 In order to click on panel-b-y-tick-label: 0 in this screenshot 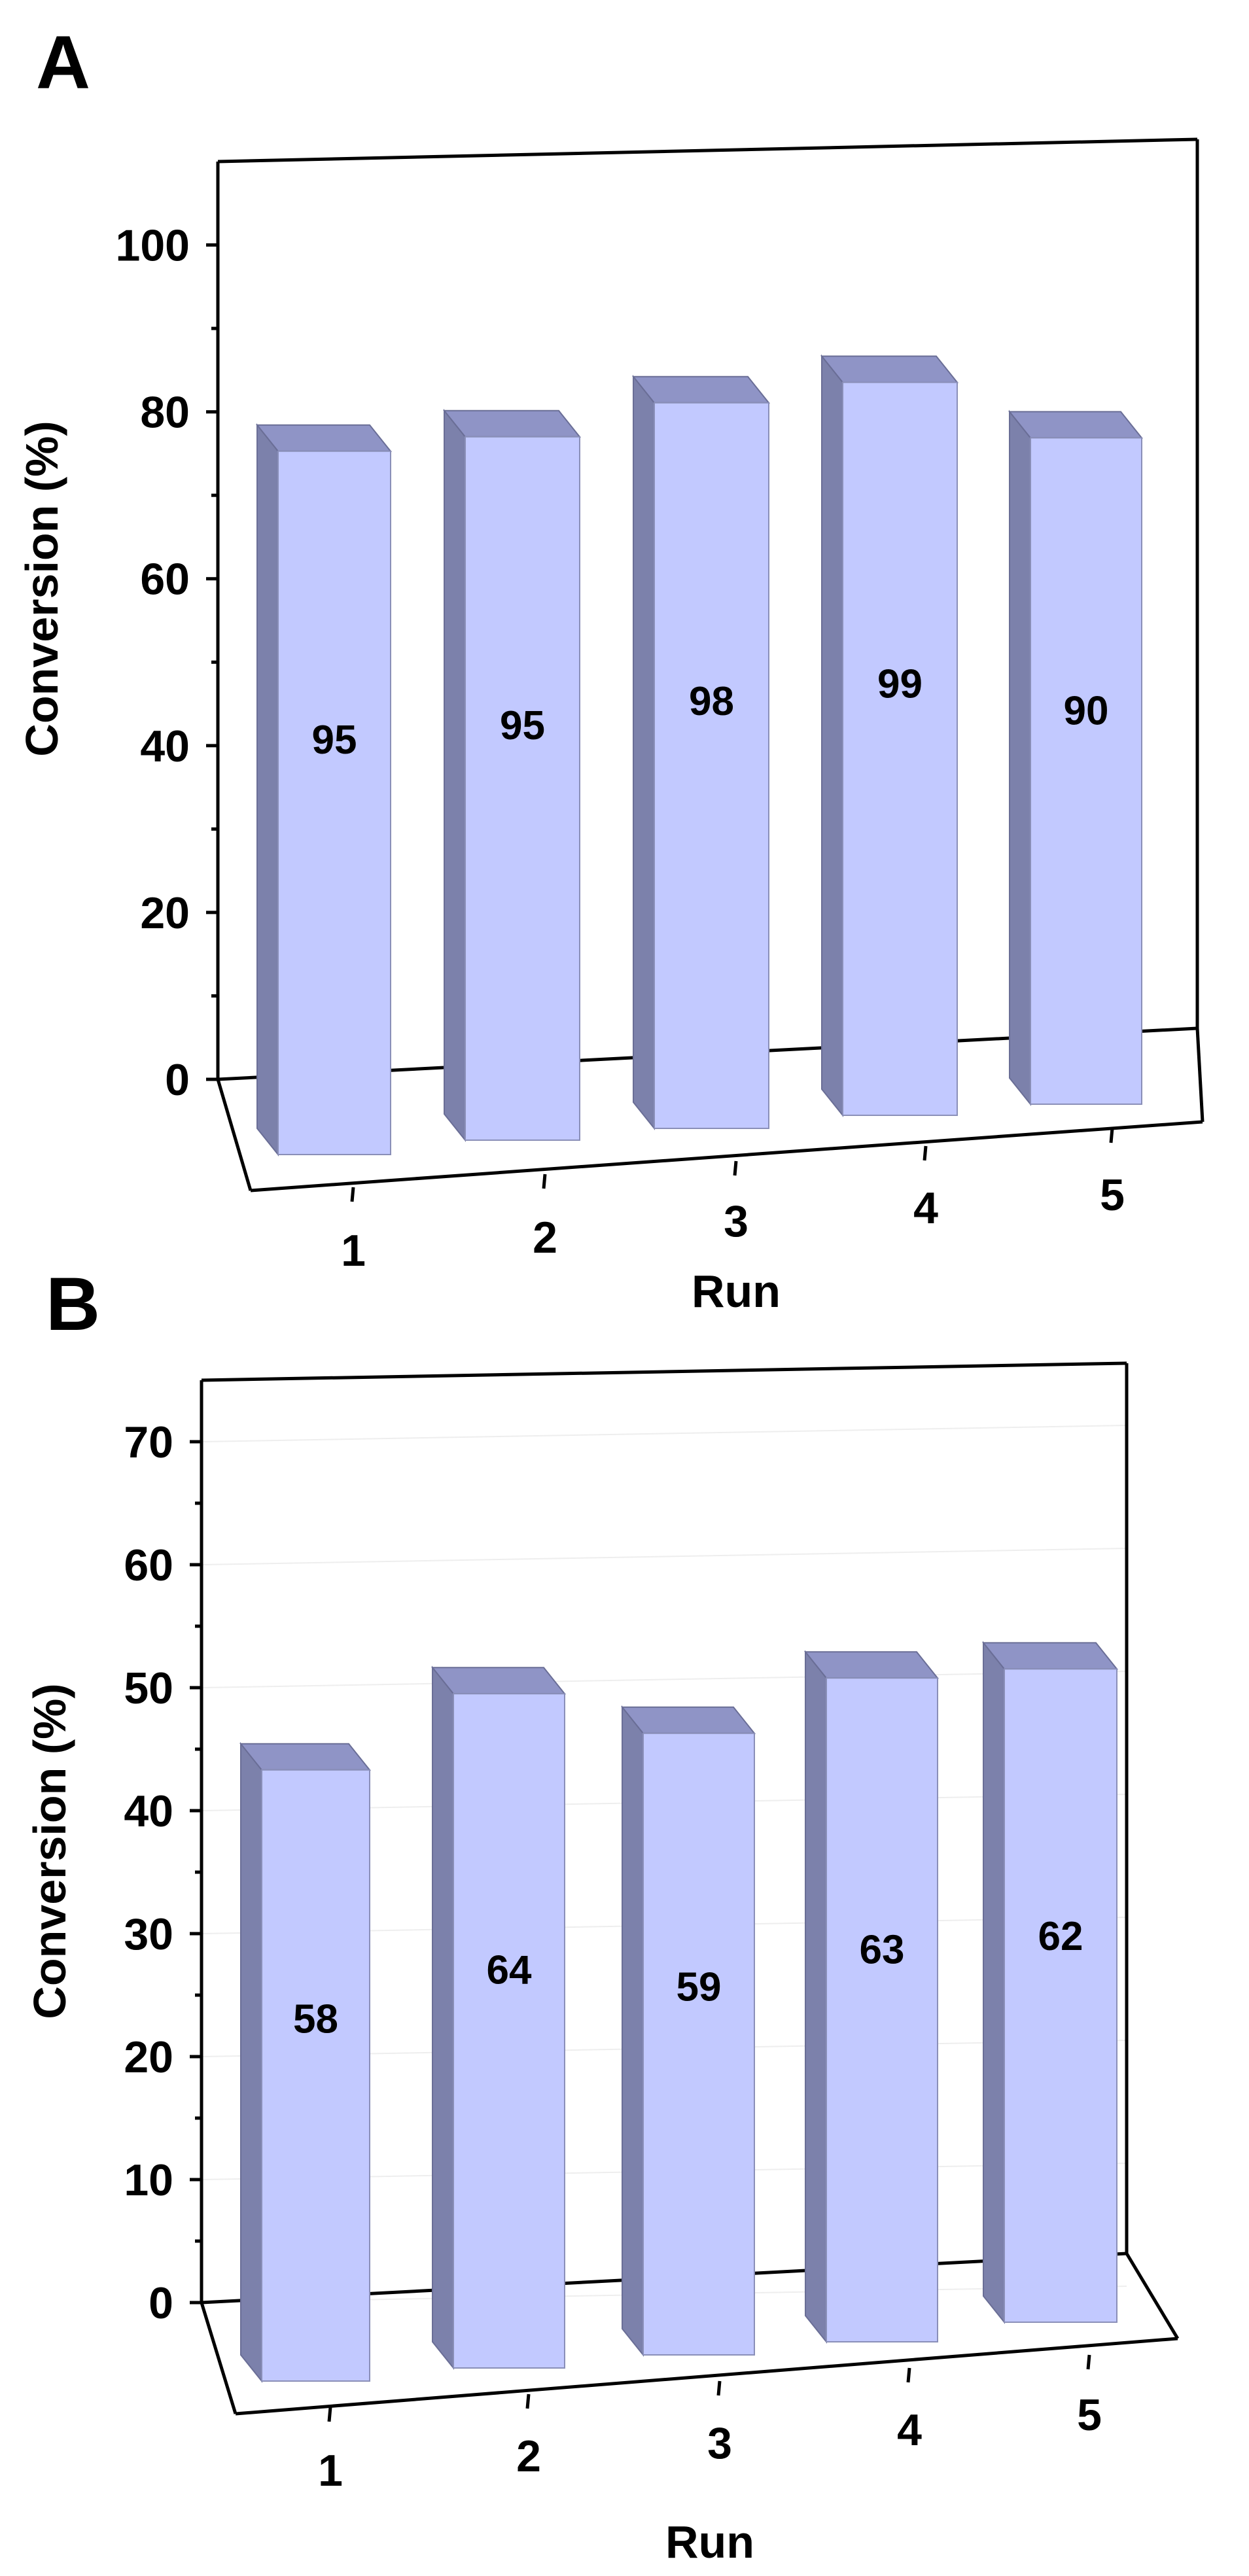, I will do `click(161, 2303)`.